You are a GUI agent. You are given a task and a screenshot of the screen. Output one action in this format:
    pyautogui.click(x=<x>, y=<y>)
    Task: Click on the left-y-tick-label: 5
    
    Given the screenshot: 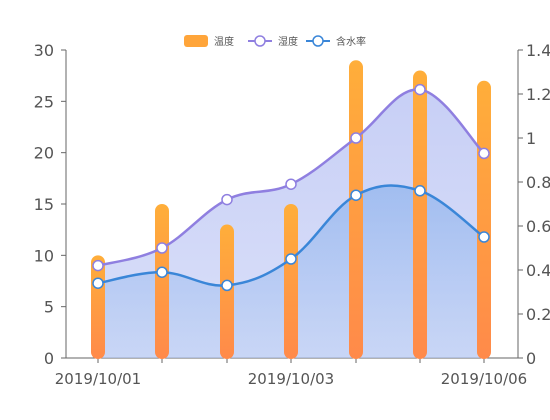 What is the action you would take?
    pyautogui.click(x=49, y=307)
    